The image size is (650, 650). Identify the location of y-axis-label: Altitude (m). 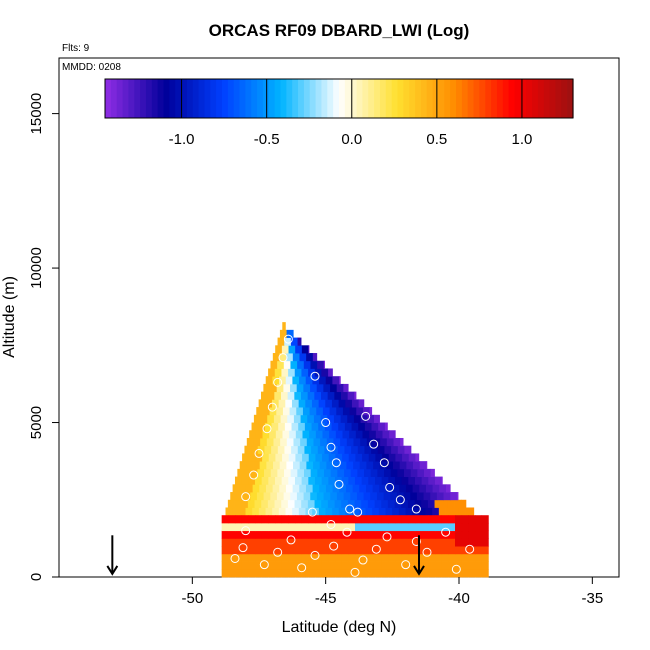
(9, 317).